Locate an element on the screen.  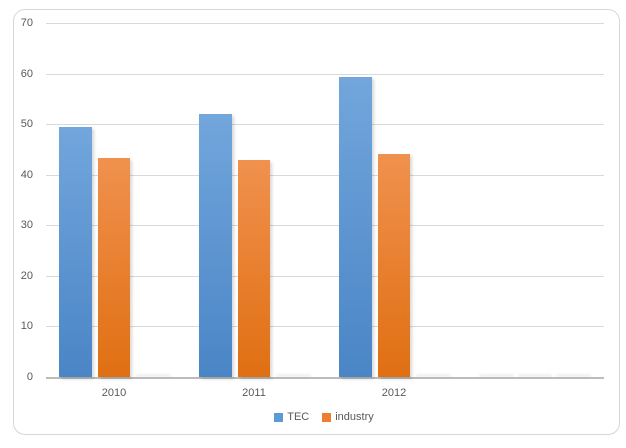
x-axis-line is located at coordinates (325, 378).